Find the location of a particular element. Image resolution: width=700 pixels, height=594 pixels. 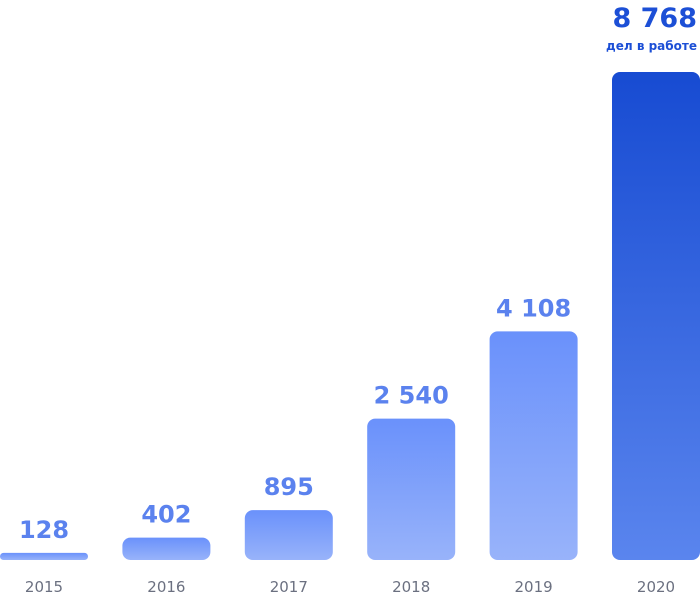

value-label-2020: 8 768 is located at coordinates (654, 18).